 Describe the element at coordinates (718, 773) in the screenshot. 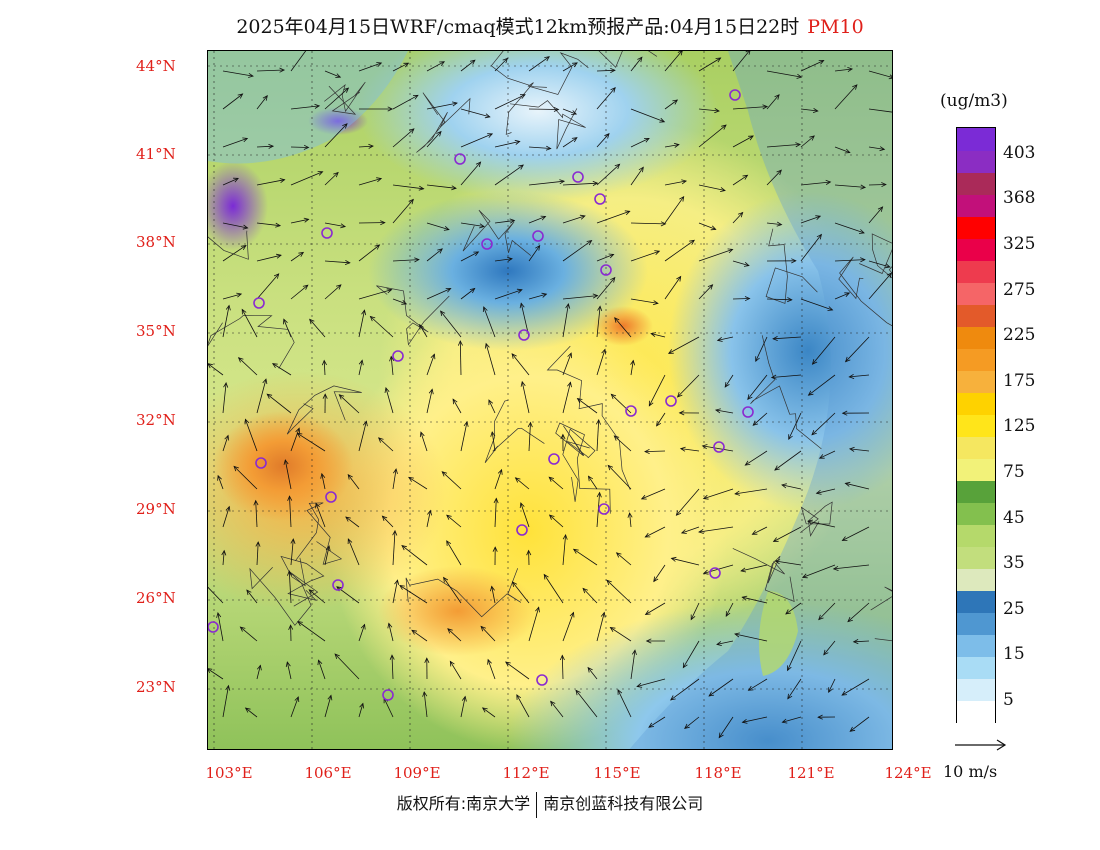

I see `lon-label: 118°E` at that location.